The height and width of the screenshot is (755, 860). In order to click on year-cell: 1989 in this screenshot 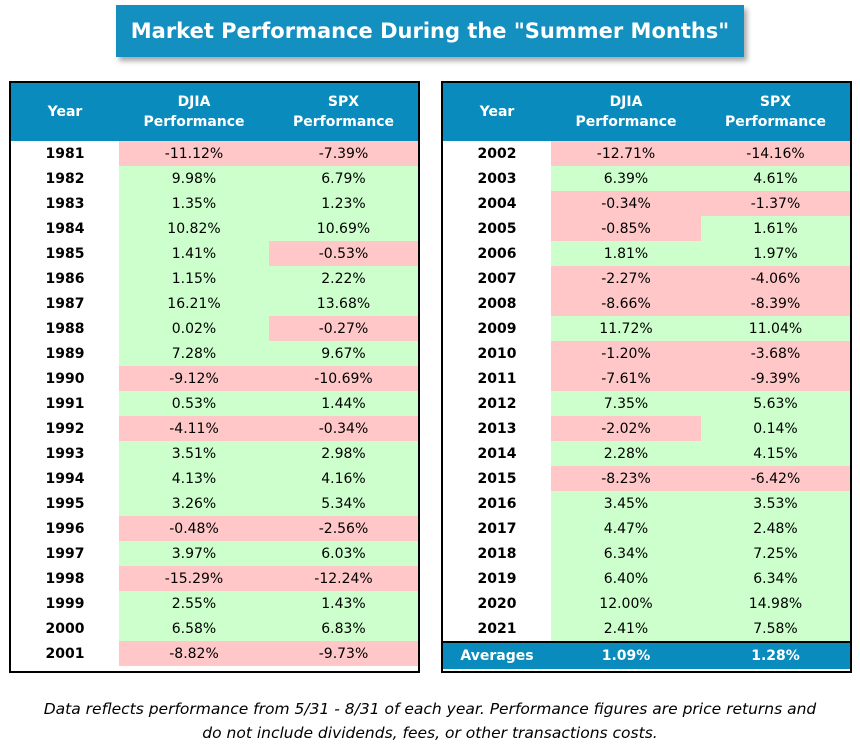, I will do `click(65, 353)`.